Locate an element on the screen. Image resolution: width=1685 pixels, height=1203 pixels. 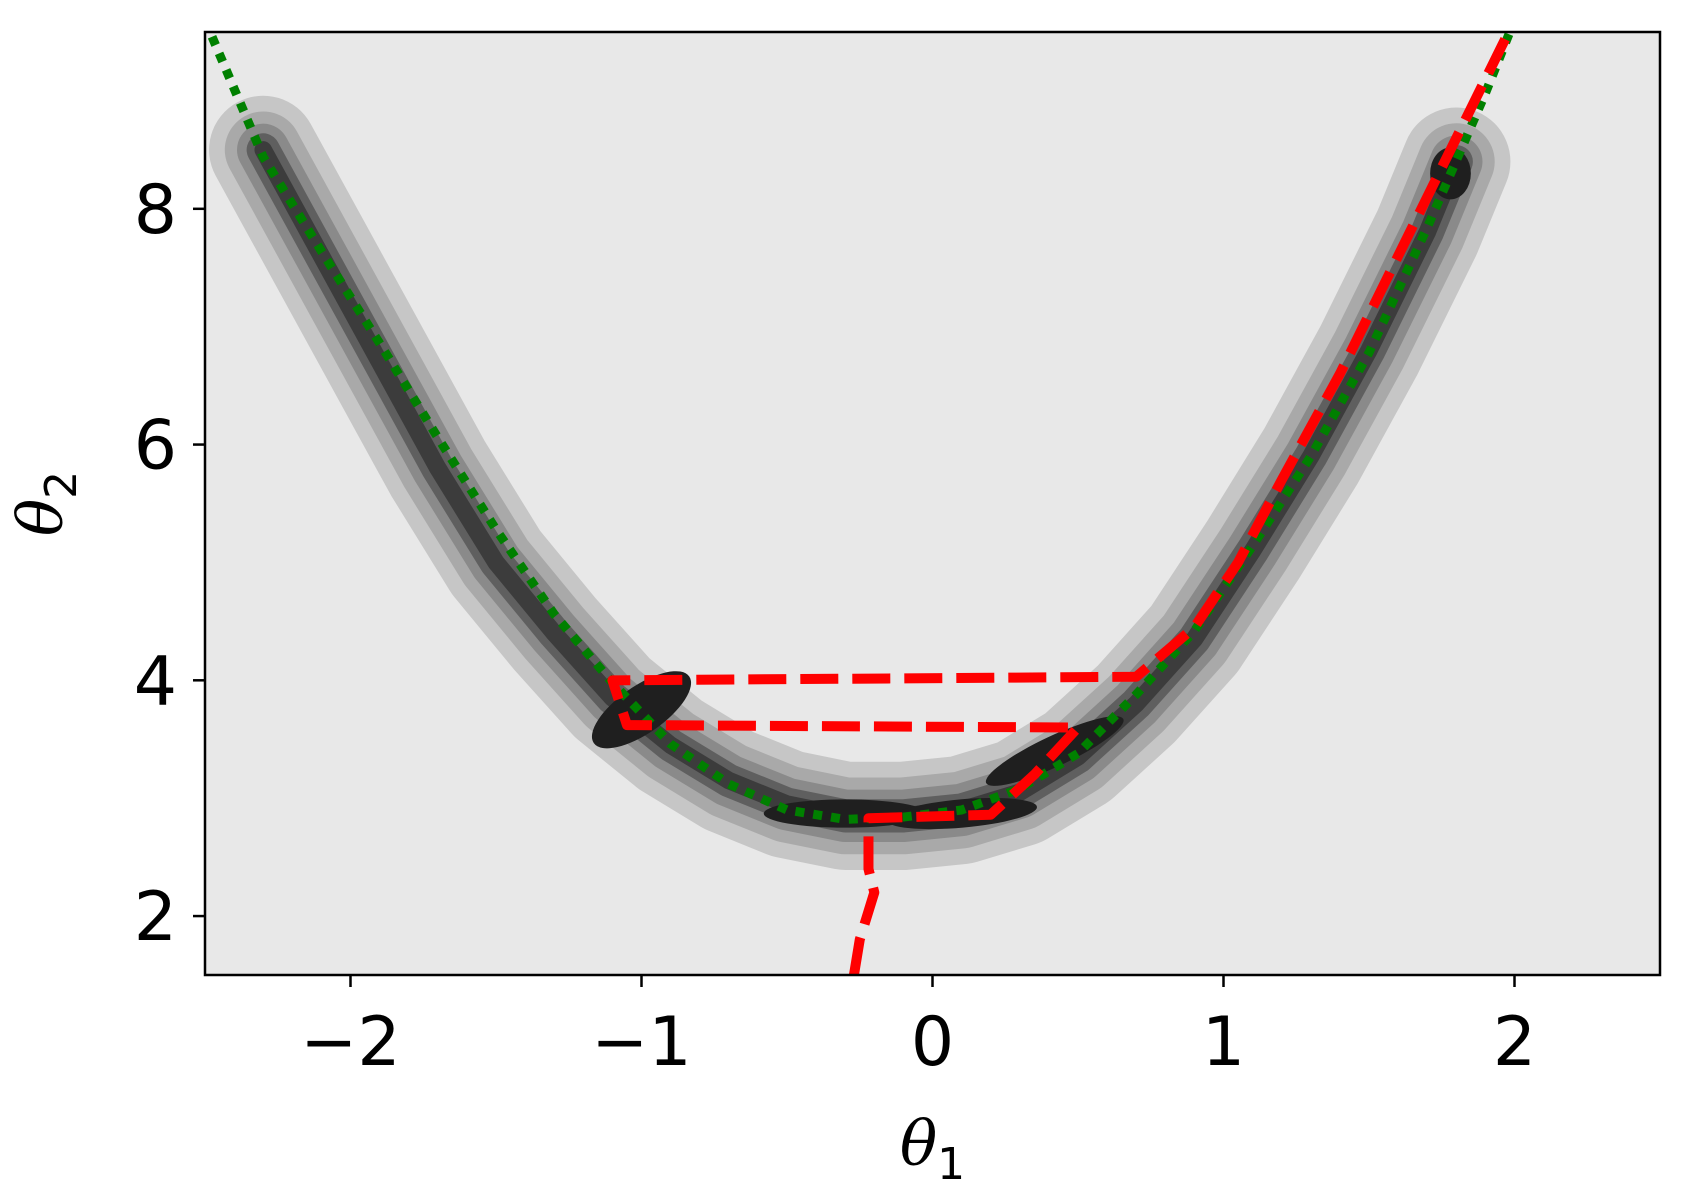
x-tick-label: 2 is located at coordinates (1514, 1042).